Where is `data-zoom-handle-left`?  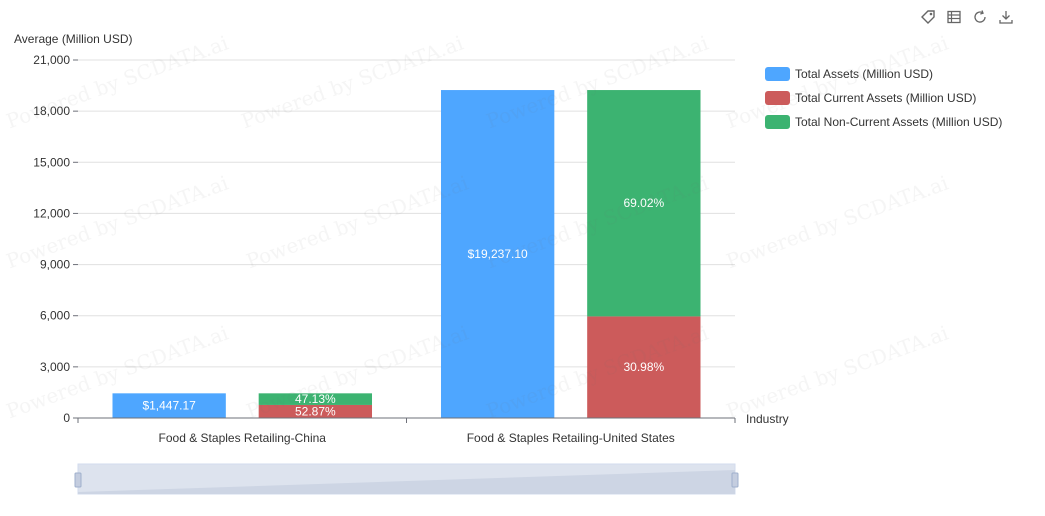
data-zoom-handle-left is located at coordinates (78, 480).